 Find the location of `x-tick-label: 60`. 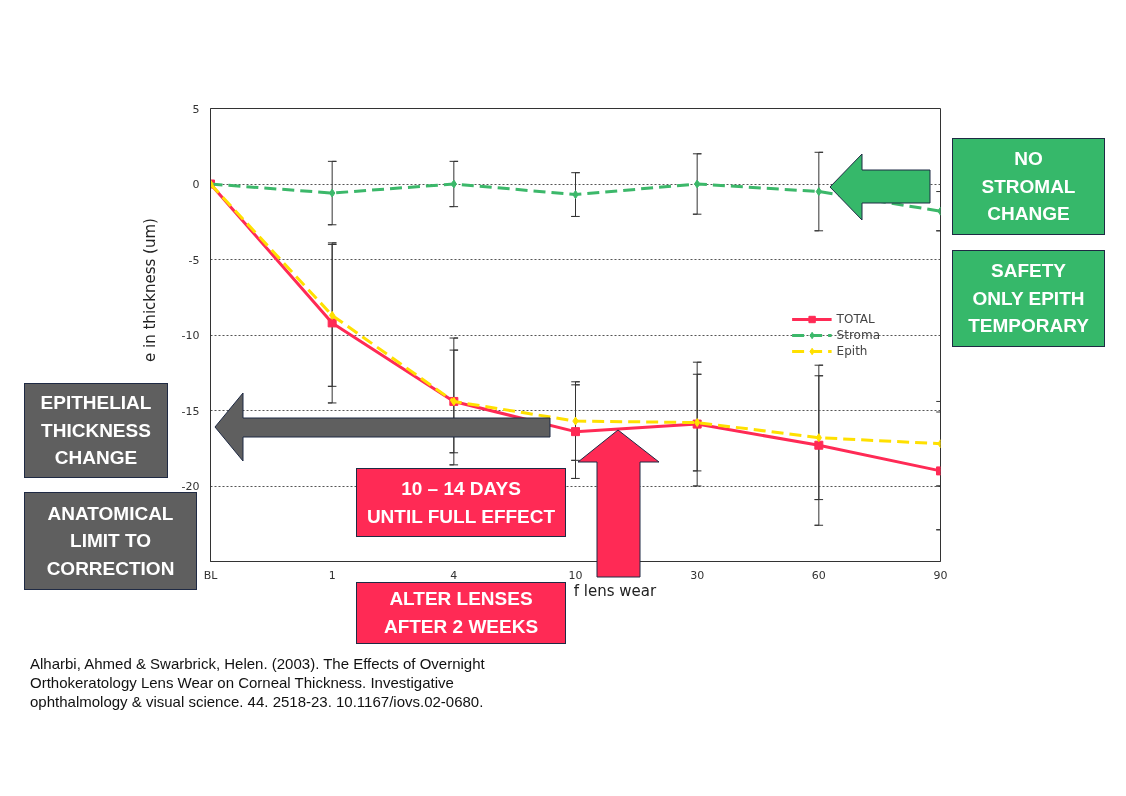

x-tick-label: 60 is located at coordinates (818, 575).